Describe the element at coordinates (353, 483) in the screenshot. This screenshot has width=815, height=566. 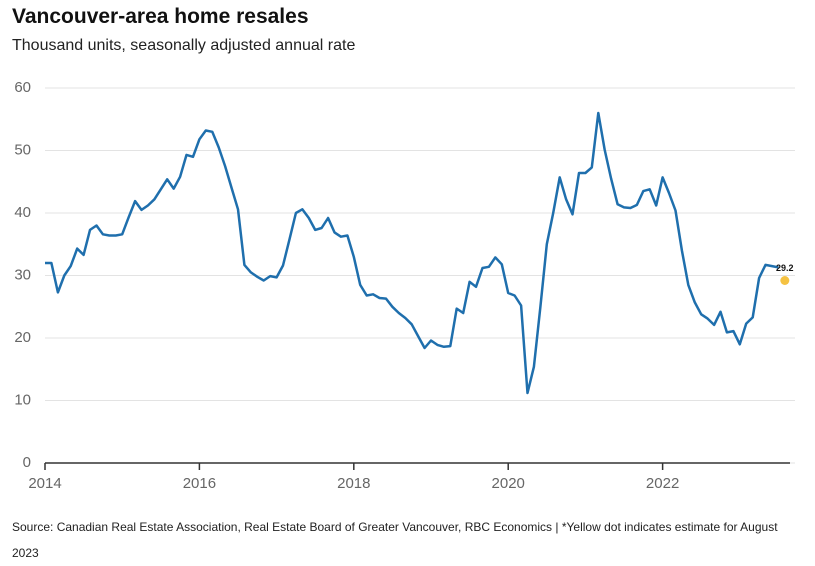
I see `x-tick-label: 2018` at that location.